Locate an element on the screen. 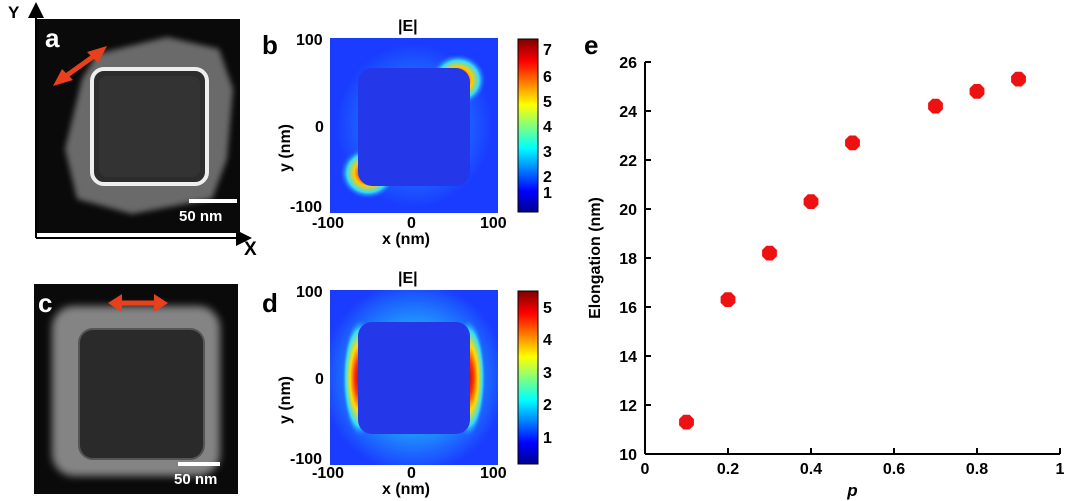  field-b-xtick: 100 is located at coordinates (493, 223).